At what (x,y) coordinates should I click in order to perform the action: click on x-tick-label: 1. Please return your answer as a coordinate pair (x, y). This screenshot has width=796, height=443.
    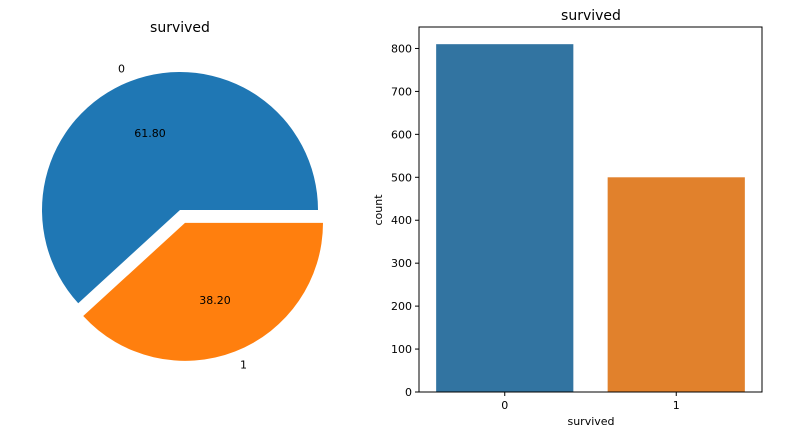
    Looking at the image, I should click on (676, 405).